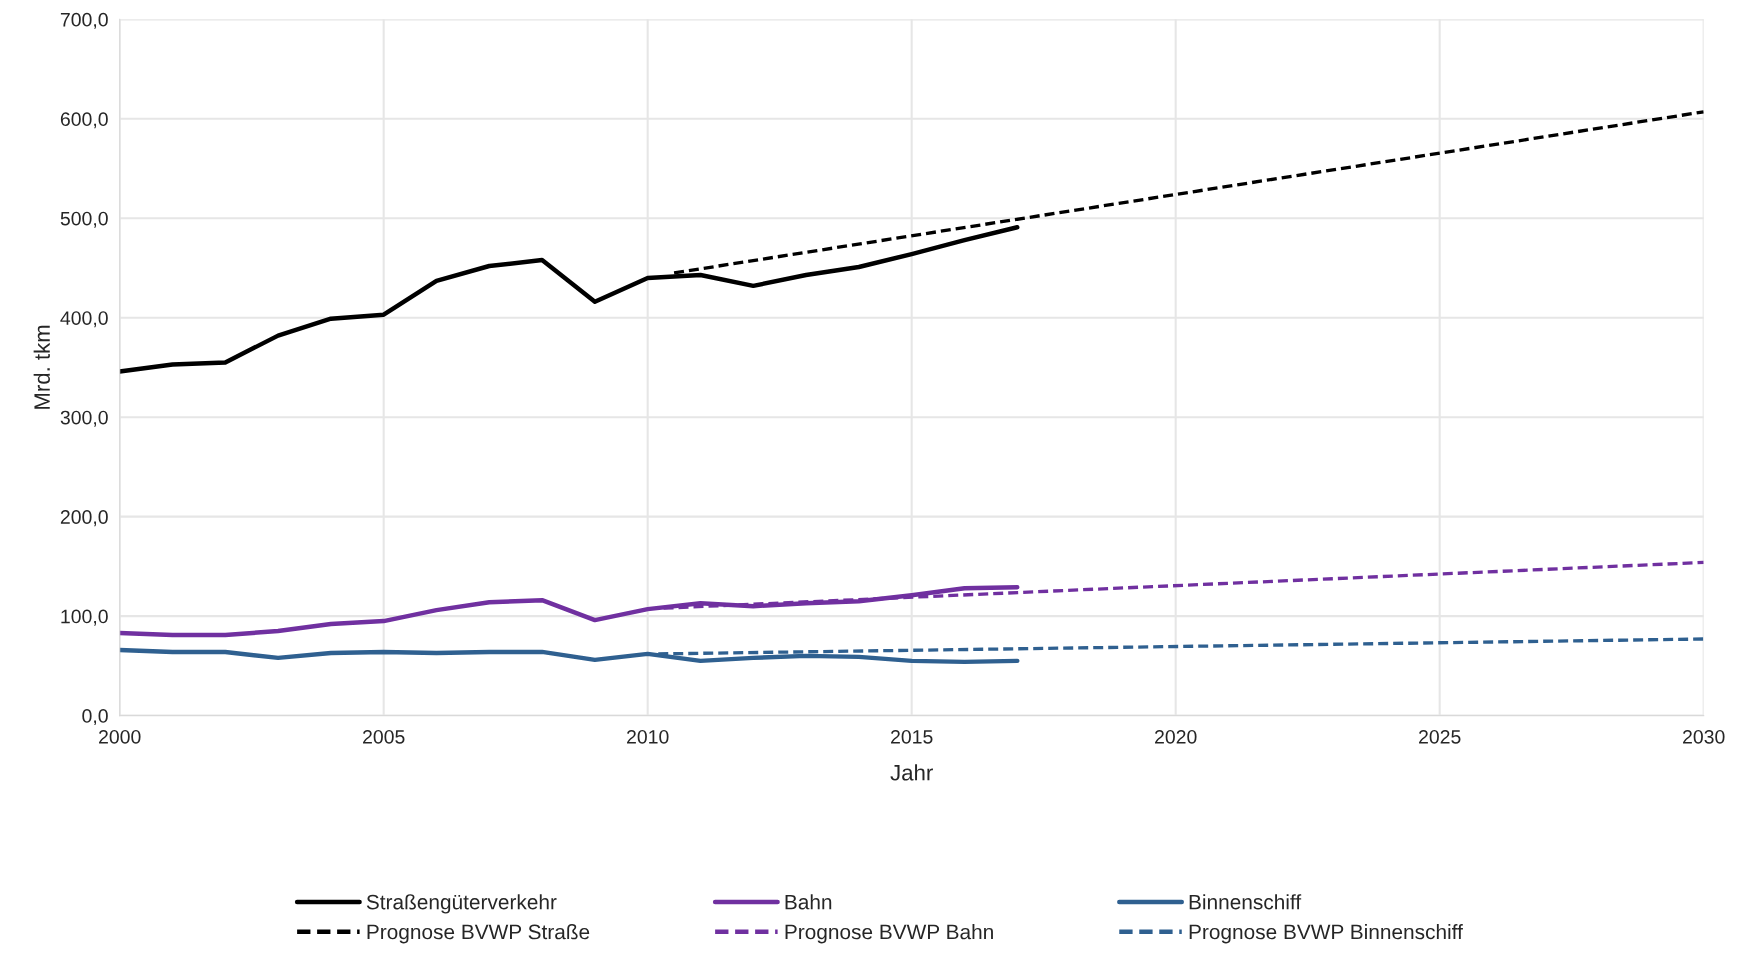  Describe the element at coordinates (911, 772) in the screenshot. I see `x-axis-title: Jahr` at that location.